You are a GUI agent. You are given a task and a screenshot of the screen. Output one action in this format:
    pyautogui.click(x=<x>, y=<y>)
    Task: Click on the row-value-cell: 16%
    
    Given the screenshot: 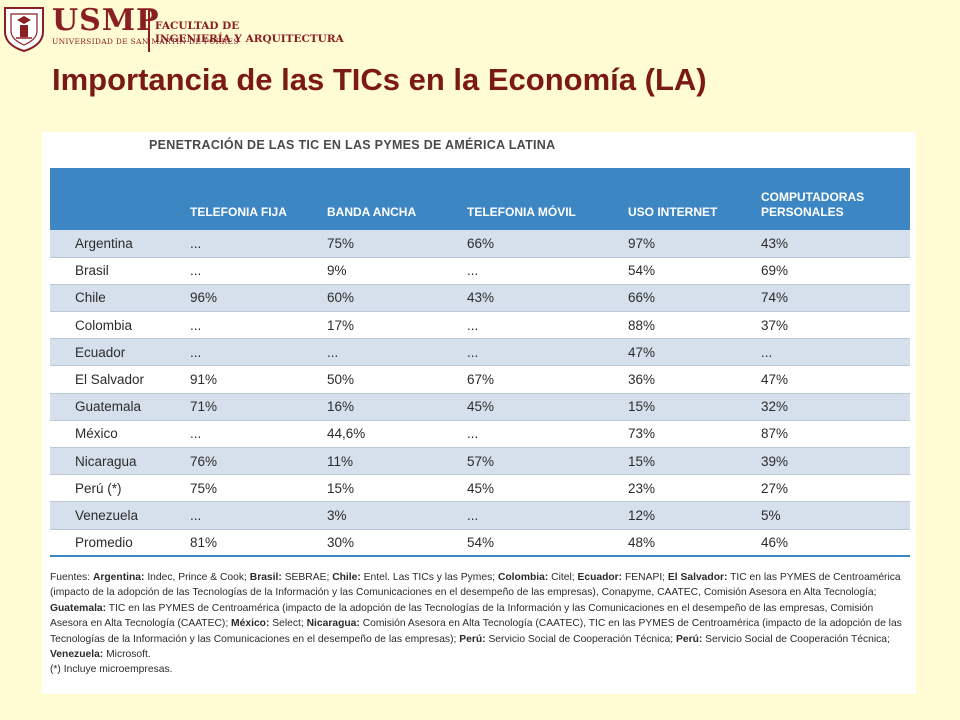 What is the action you would take?
    pyautogui.click(x=397, y=407)
    